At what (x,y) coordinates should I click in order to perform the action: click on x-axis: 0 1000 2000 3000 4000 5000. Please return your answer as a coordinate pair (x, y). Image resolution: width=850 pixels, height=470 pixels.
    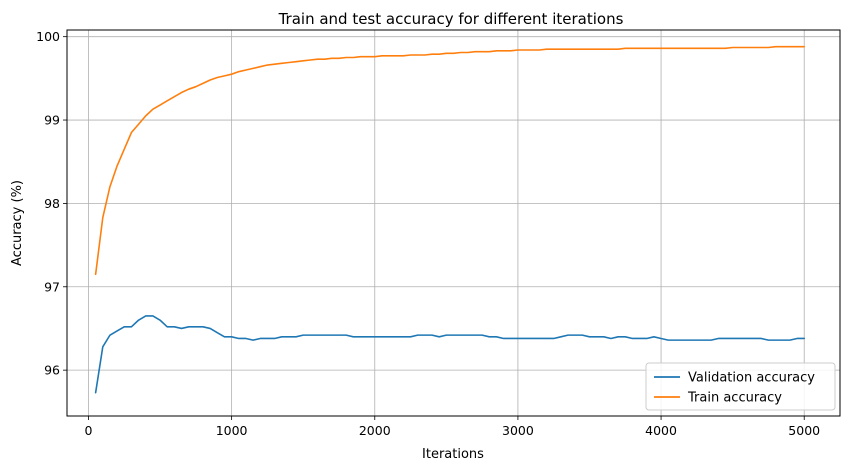
    Looking at the image, I should click on (452, 427).